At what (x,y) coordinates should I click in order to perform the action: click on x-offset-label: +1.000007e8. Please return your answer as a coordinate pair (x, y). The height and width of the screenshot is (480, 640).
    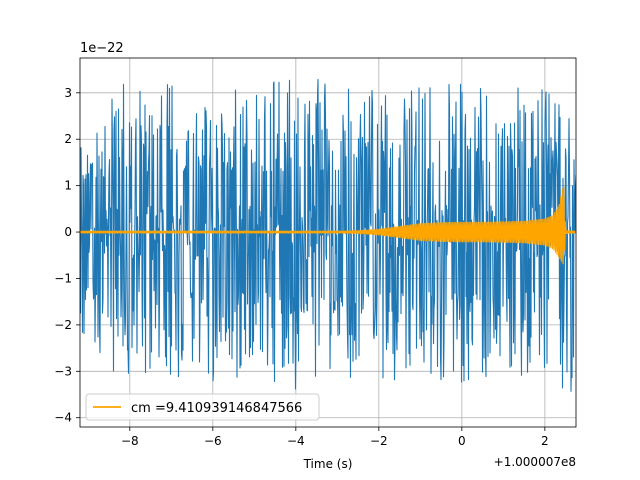
    Looking at the image, I should click on (535, 462).